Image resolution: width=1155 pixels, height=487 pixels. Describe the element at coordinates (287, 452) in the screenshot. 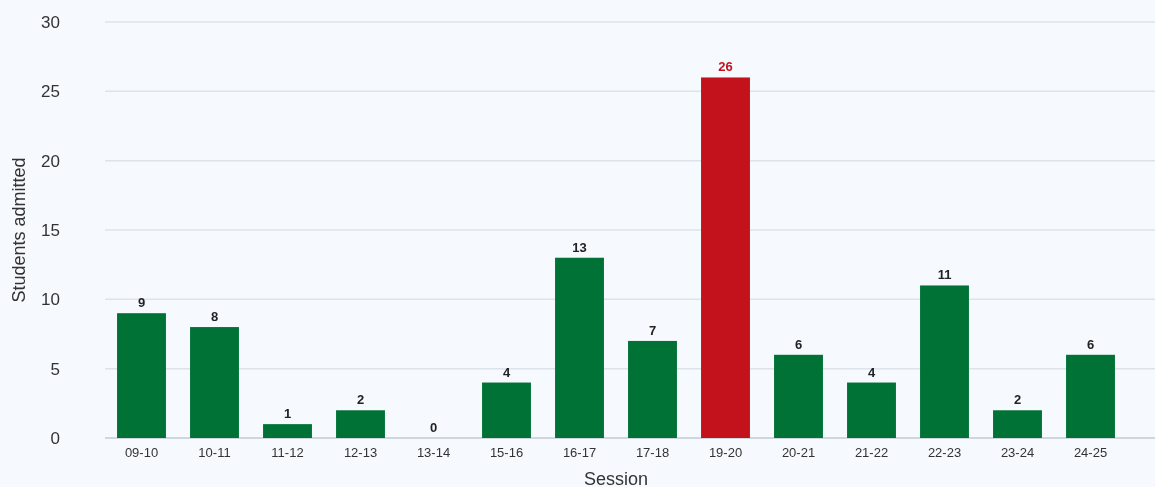

I see `x-tick-label: 11-12` at that location.